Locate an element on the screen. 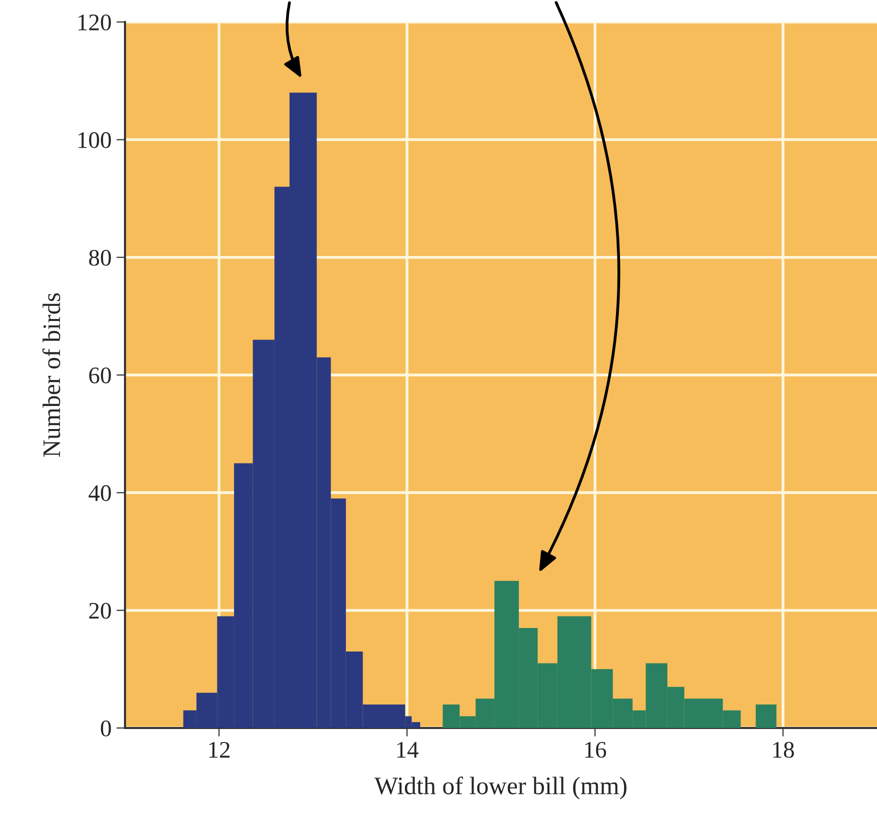  x-tick-label: 12 is located at coordinates (219, 750).